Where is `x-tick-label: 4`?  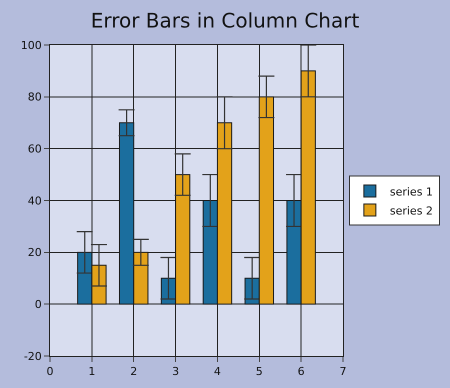 x-tick-label: 4 is located at coordinates (217, 371).